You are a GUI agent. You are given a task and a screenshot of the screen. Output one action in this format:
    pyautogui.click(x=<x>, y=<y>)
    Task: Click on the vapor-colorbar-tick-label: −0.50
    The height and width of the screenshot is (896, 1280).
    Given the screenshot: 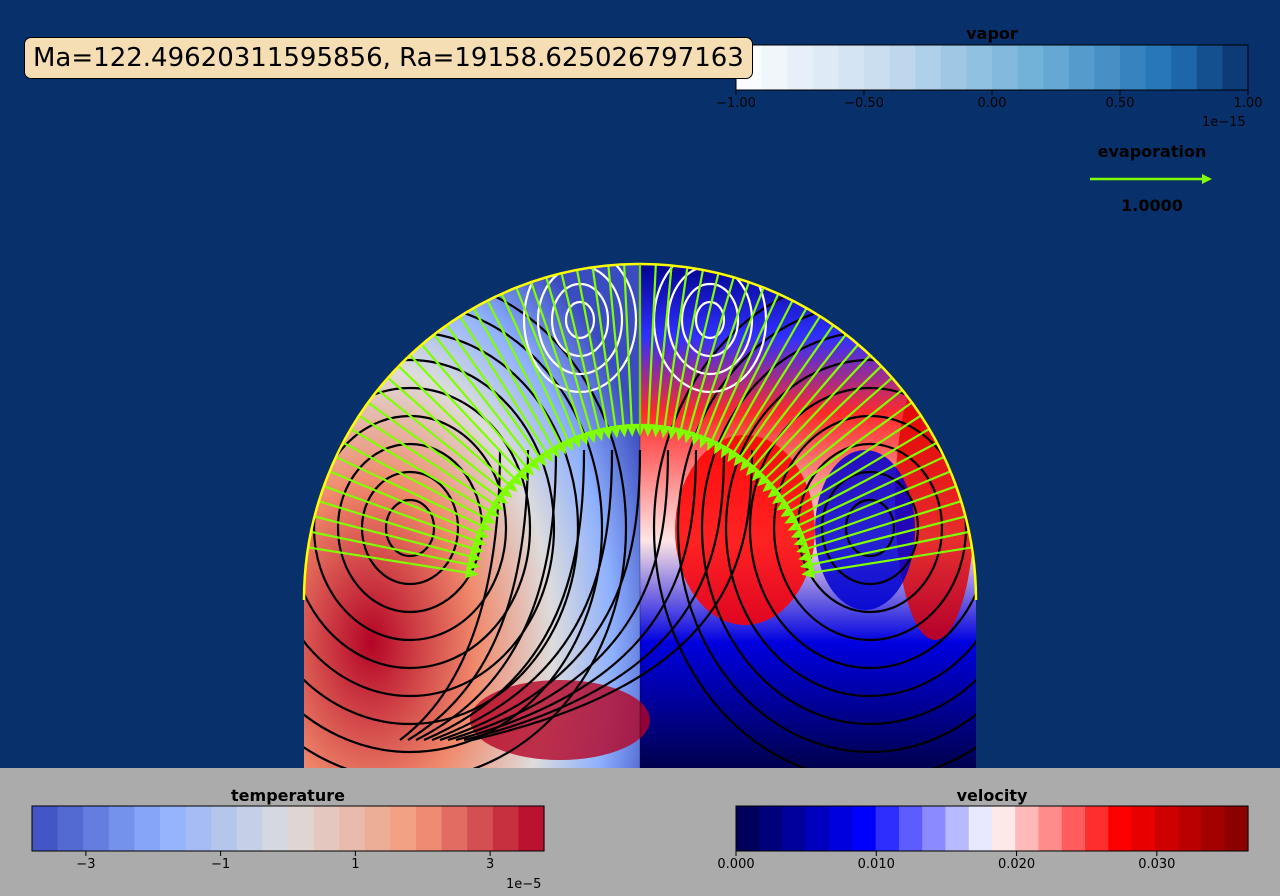 What is the action you would take?
    pyautogui.click(x=864, y=103)
    